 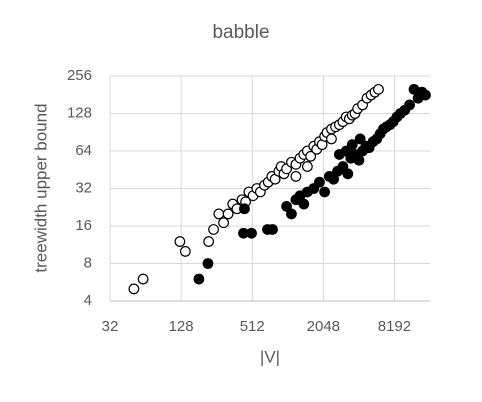 What do you see at coordinates (83, 150) in the screenshot?
I see `y-tick-label: 64` at bounding box center [83, 150].